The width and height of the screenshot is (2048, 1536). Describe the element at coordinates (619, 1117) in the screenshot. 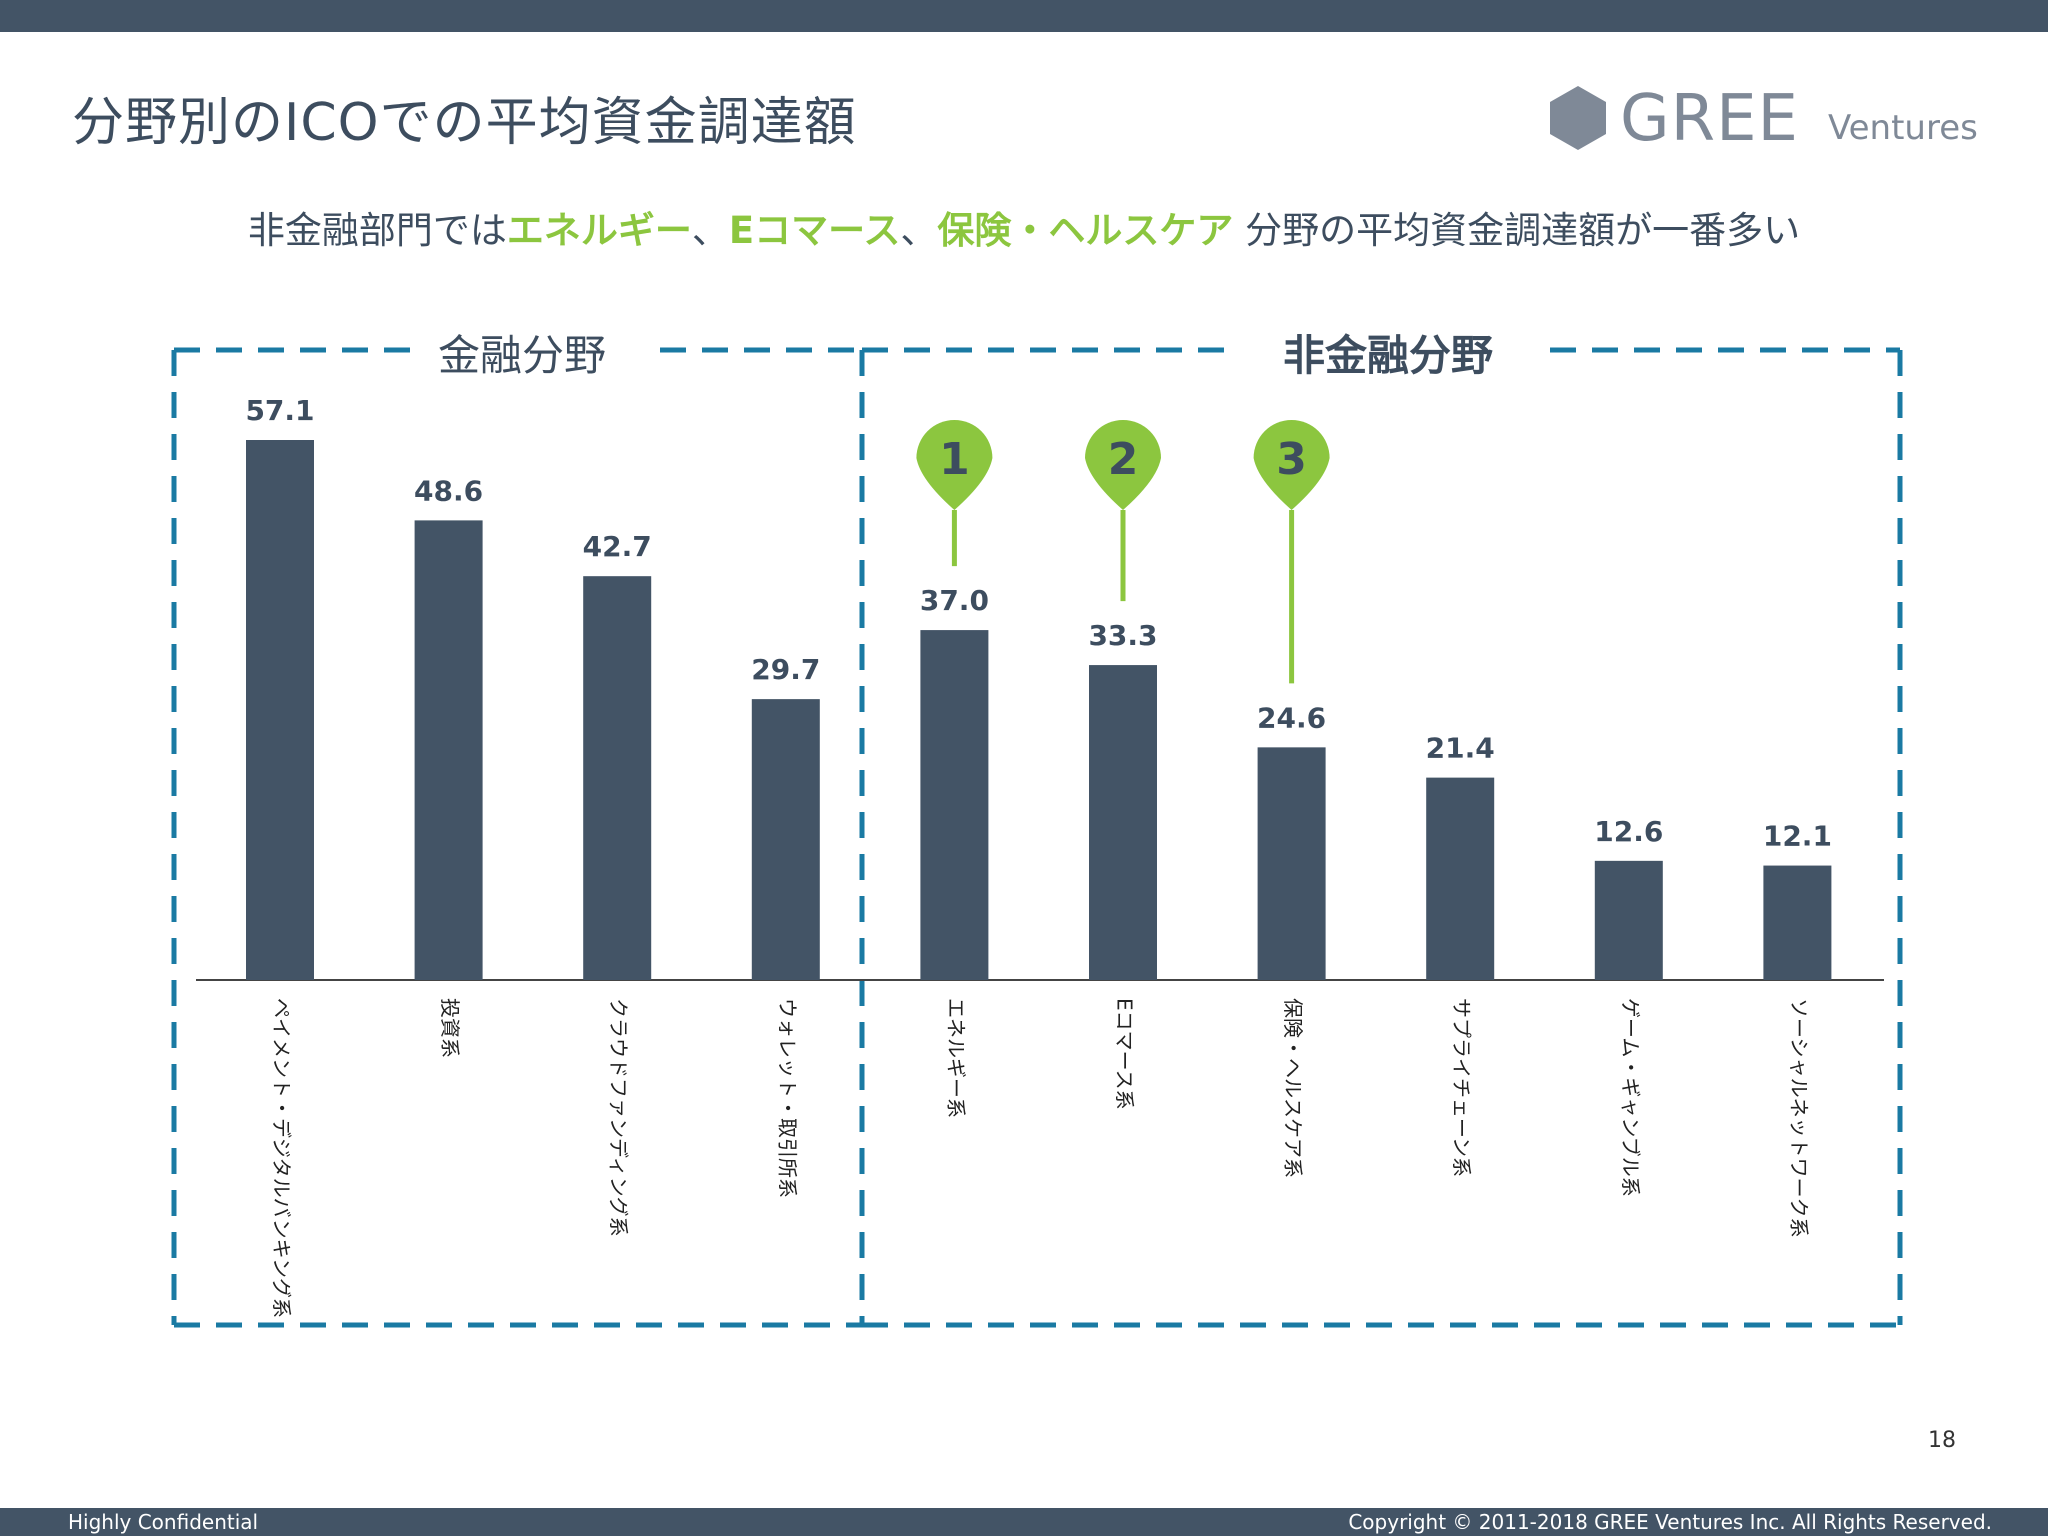

I see `category-label: クラウドファンディング系` at that location.